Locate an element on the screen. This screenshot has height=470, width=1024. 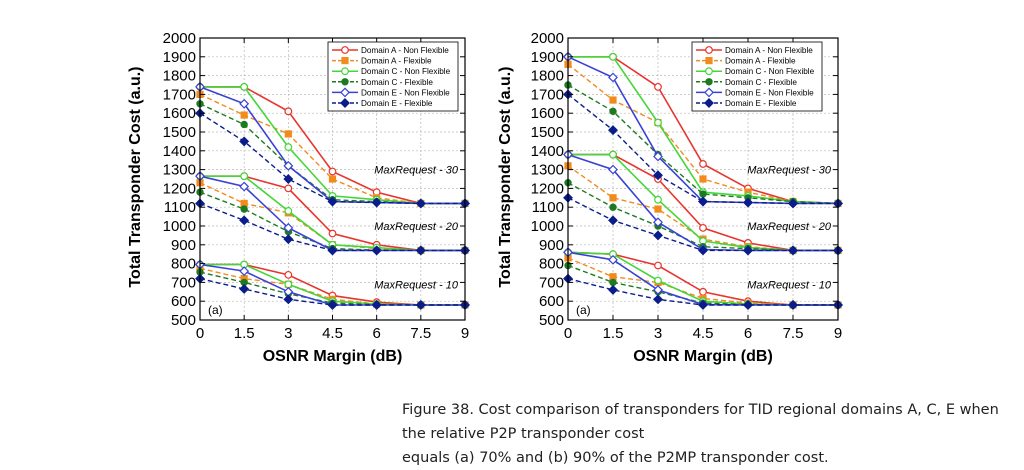
legend-entry: Domain A - Non Flexible is located at coordinates (405, 50).